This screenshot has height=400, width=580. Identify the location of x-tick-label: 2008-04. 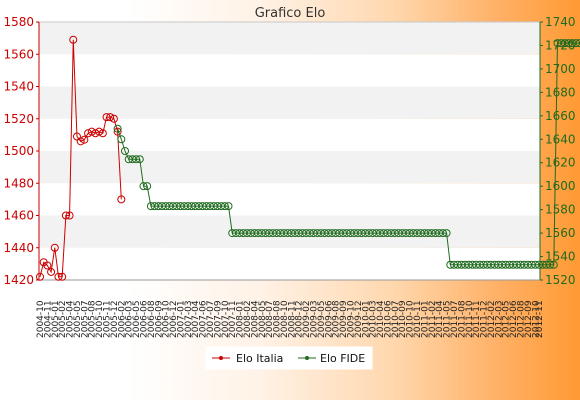
(255, 319).